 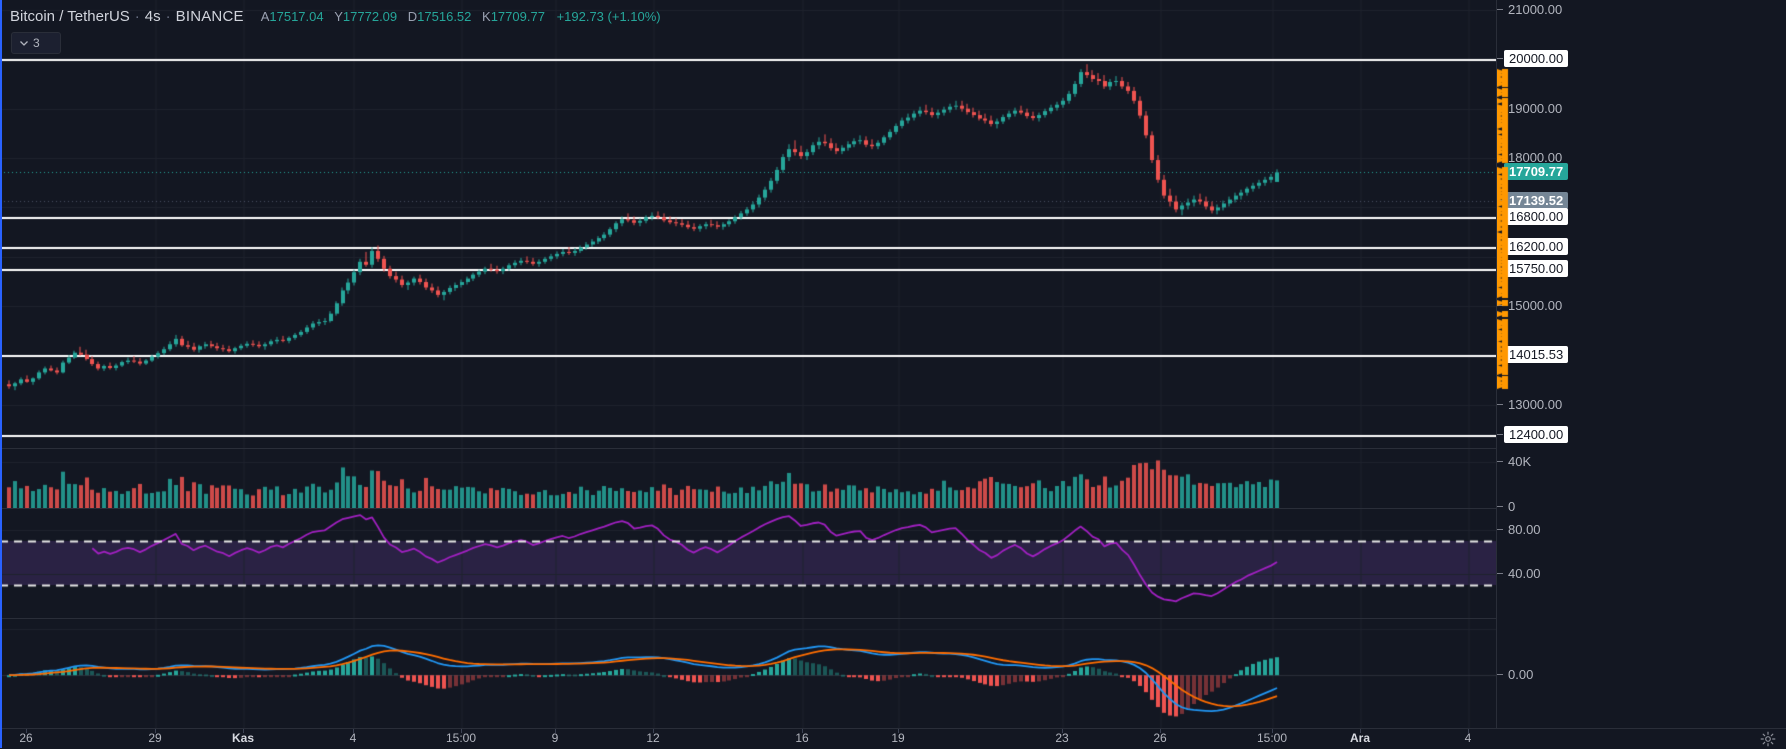 I want to click on price-tick-badge: 17709.77, so click(x=1536, y=172).